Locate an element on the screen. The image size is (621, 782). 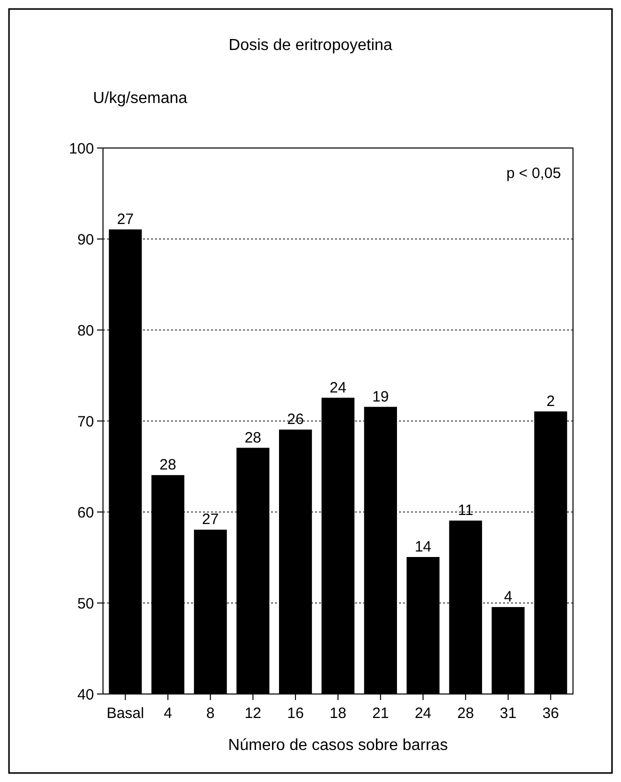
y-tick-label: 50 is located at coordinates (85, 603).